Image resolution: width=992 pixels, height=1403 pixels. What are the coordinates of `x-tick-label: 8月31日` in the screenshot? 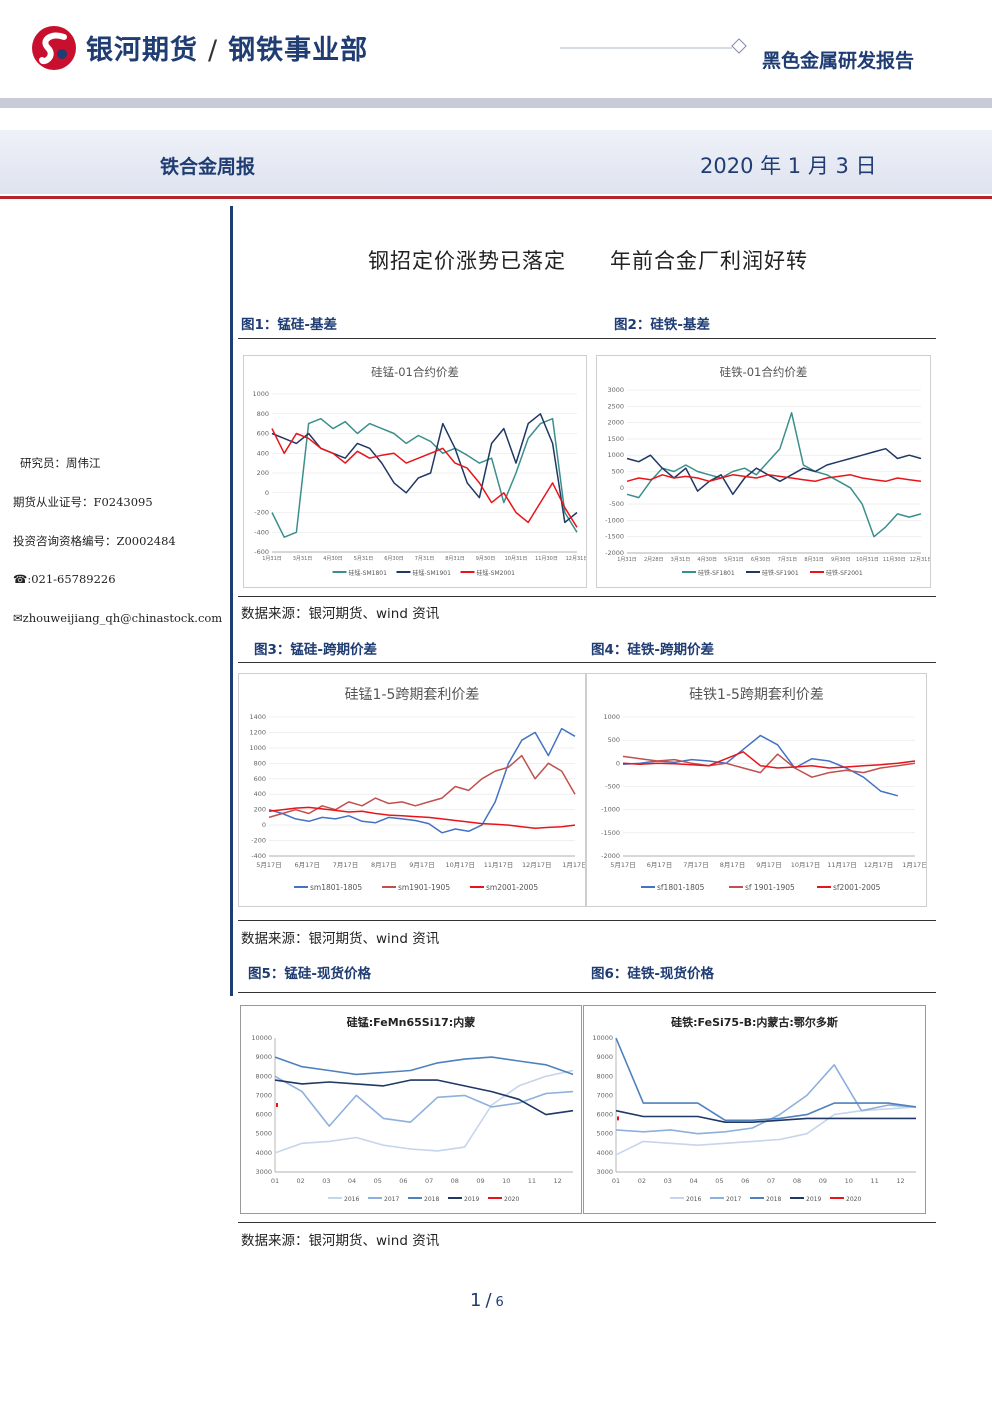 It's located at (814, 560).